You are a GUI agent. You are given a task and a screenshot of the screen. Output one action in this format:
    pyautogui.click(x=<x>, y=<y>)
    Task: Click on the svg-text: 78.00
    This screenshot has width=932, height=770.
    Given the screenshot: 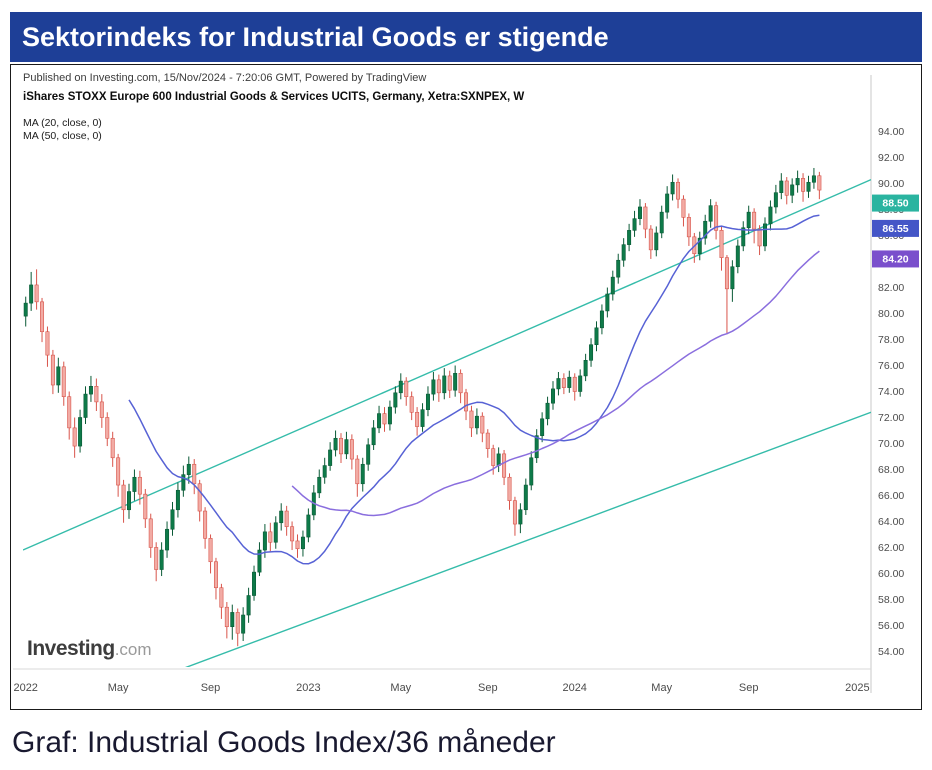 What is the action you would take?
    pyautogui.click(x=891, y=340)
    